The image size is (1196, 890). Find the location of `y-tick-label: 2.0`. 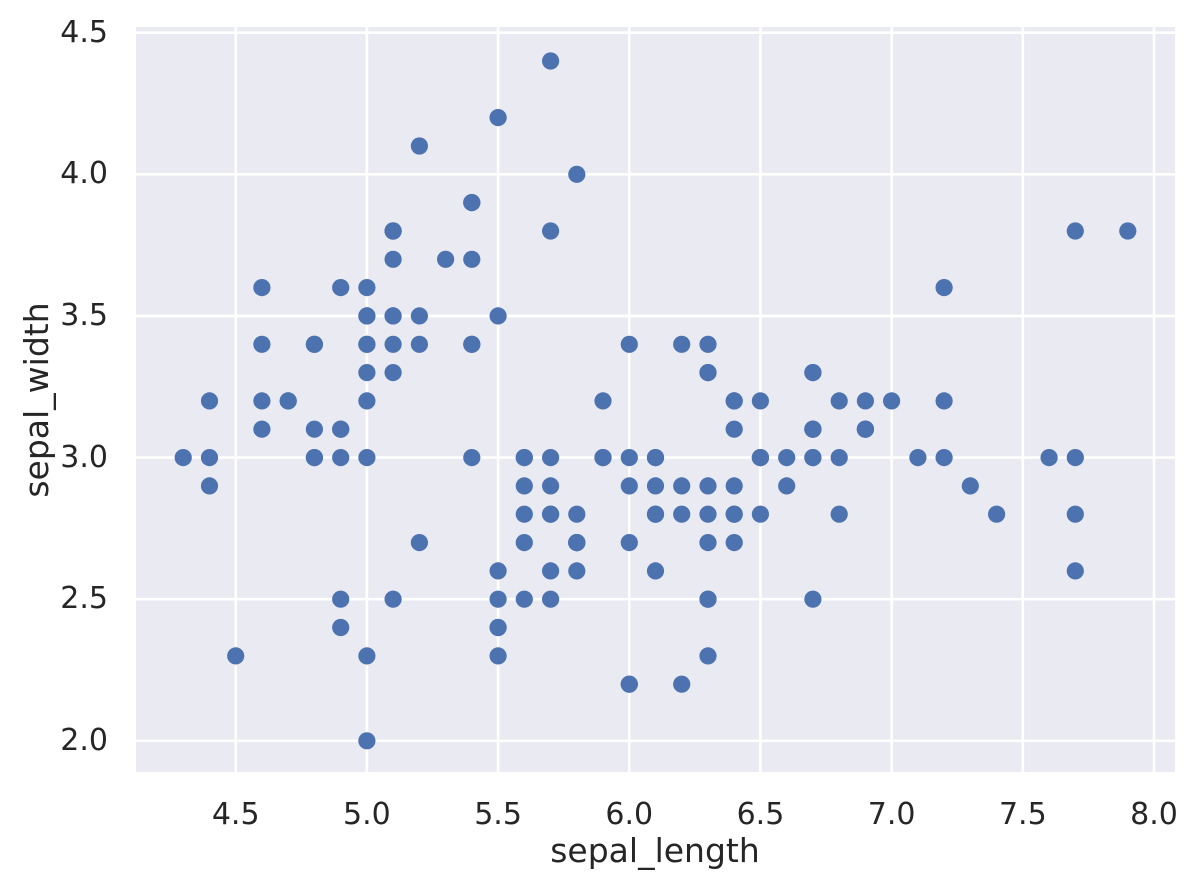

y-tick-label: 2.0 is located at coordinates (84, 740).